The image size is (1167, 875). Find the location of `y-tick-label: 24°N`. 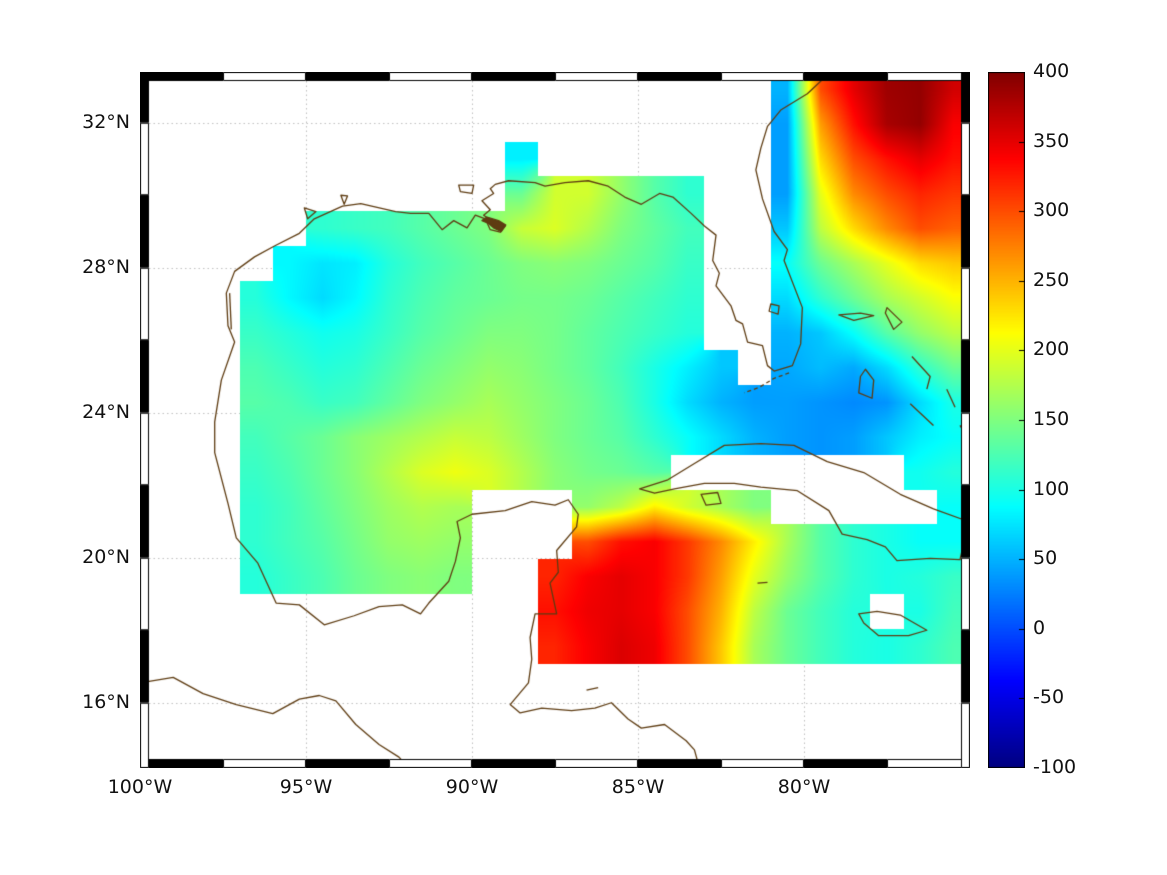

y-tick-label: 24°N is located at coordinates (106, 411).